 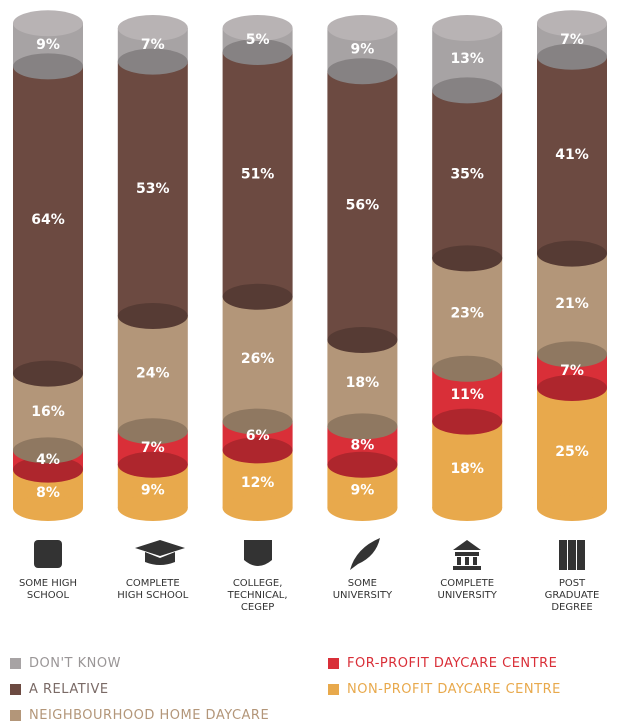 I want to click on value-label: 41%, so click(x=572, y=155).